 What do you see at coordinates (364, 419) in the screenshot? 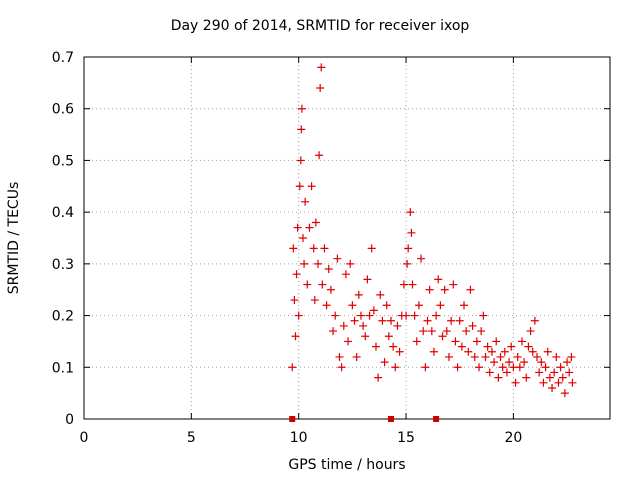
I see `x-axis-markers` at bounding box center [364, 419].